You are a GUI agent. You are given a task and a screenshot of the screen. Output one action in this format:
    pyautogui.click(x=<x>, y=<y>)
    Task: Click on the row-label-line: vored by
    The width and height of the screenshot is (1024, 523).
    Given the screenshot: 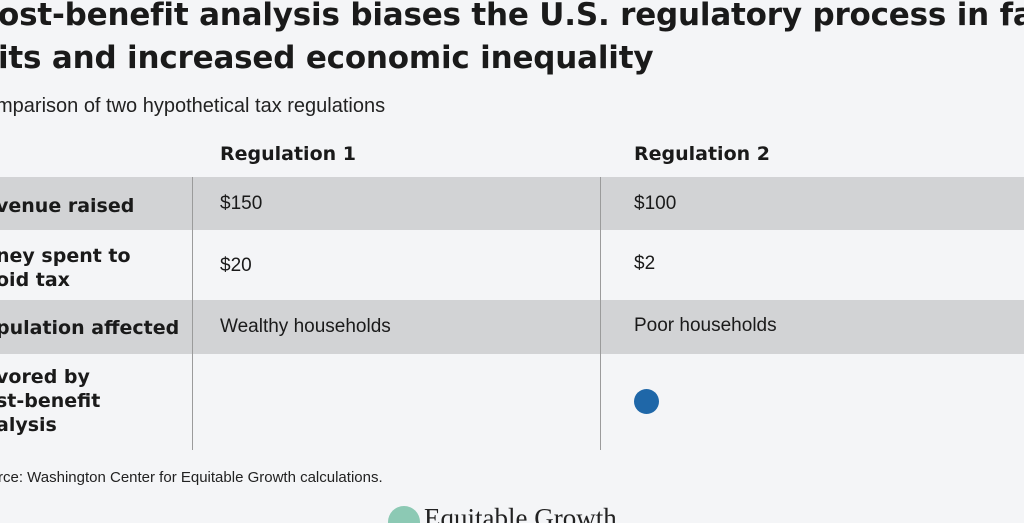 What is the action you would take?
    pyautogui.click(x=45, y=377)
    